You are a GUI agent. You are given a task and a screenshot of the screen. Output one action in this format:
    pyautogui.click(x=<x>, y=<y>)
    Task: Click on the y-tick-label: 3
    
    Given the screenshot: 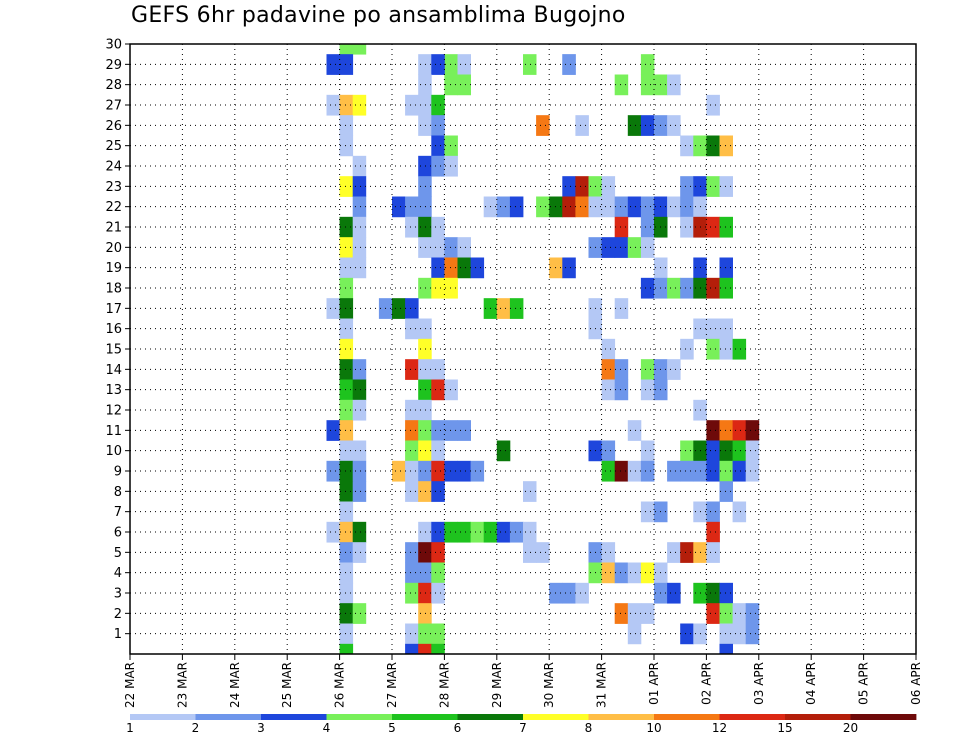 What is the action you would take?
    pyautogui.click(x=118, y=594)
    